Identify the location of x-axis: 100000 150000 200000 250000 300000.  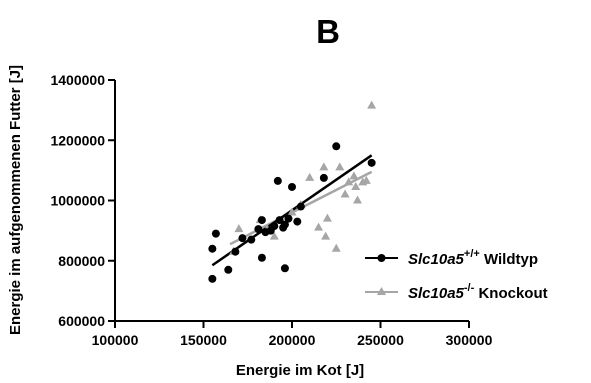
(292, 334).